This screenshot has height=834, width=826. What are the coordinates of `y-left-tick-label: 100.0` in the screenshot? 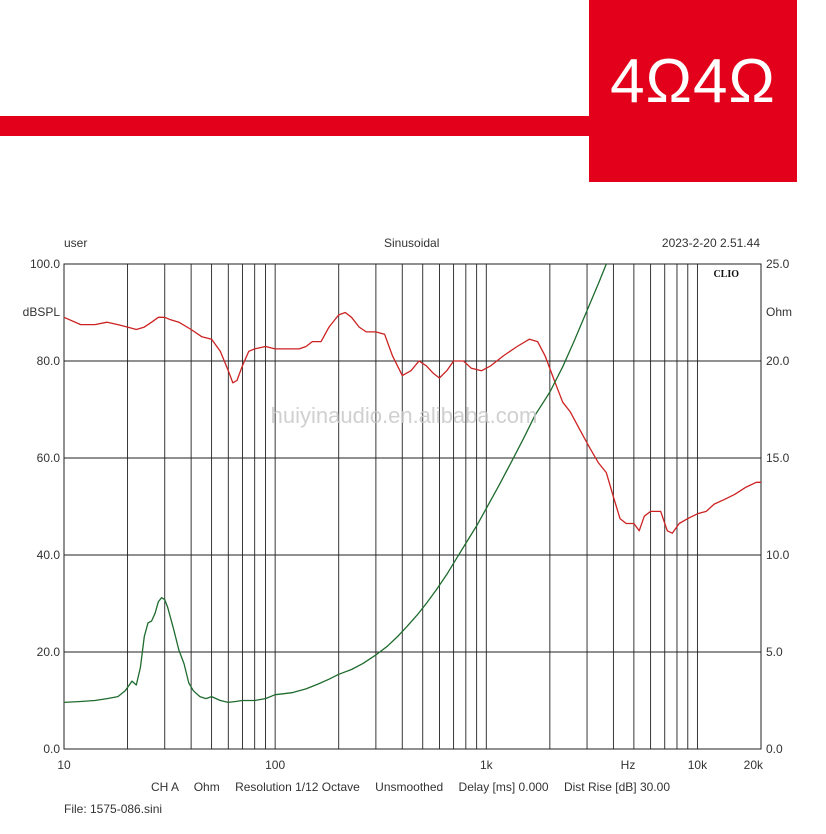 It's located at (45, 264).